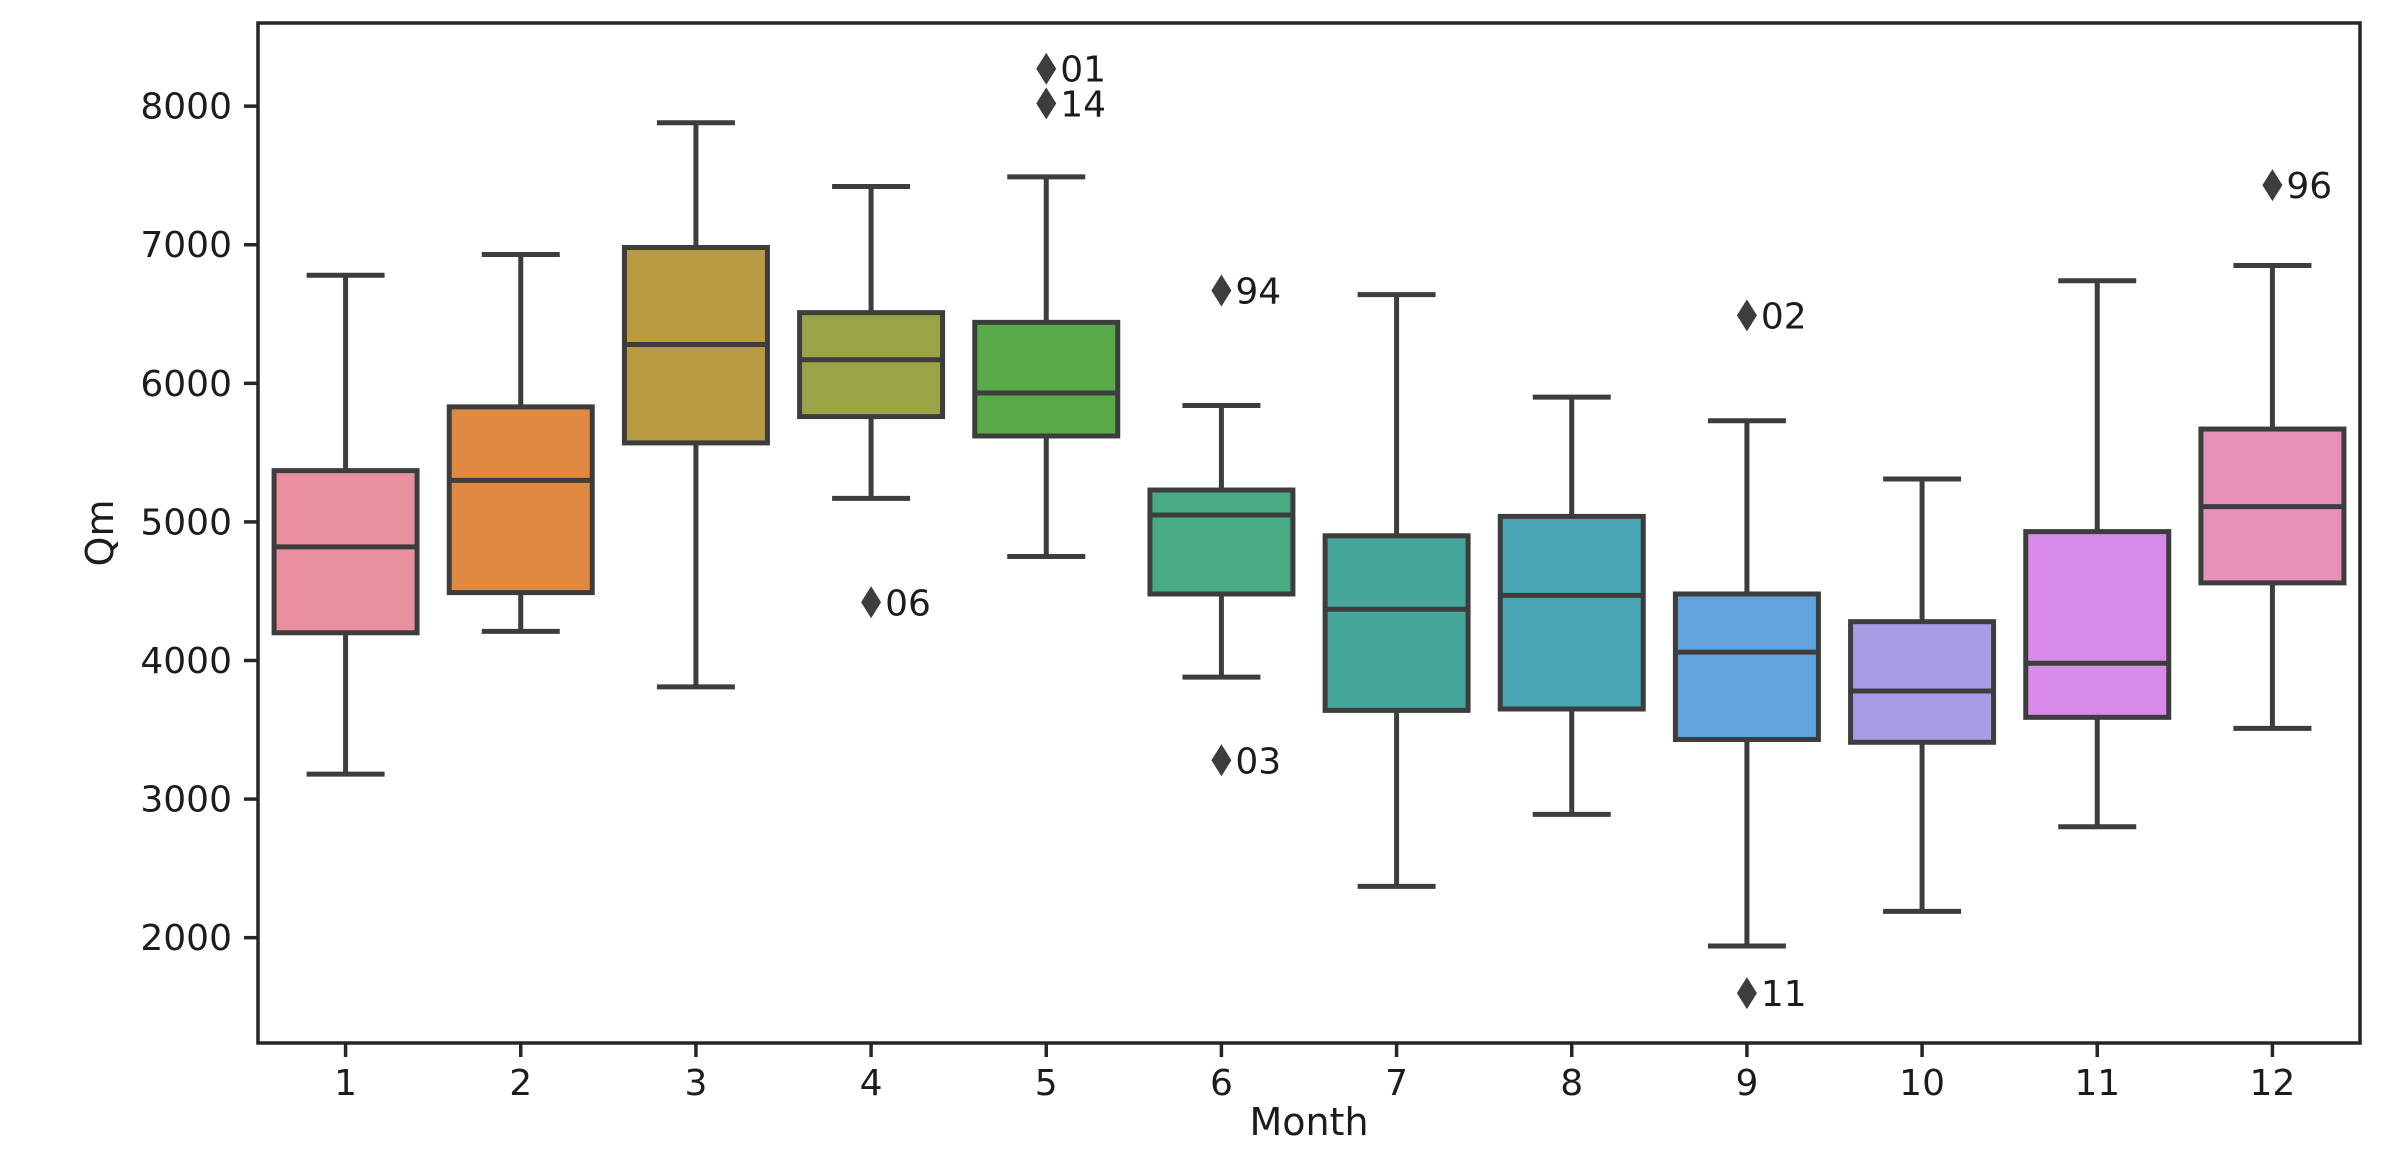  Describe the element at coordinates (2097, 1083) in the screenshot. I see `x-tick-label: 11` at that location.